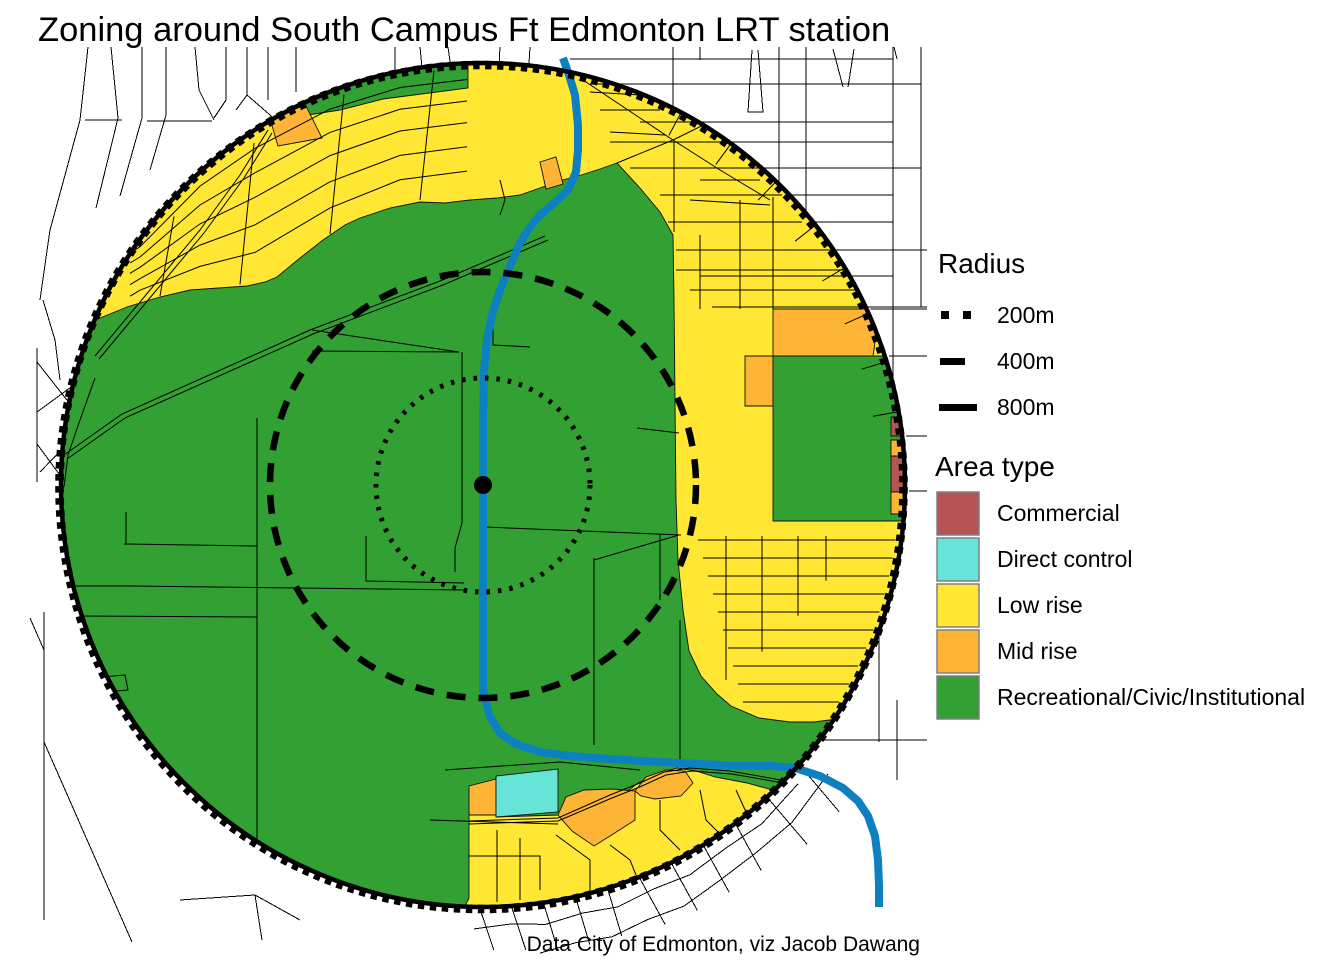 This screenshot has height=965, width=1344. Describe the element at coordinates (1026, 361) in the screenshot. I see `svg-text: 400m` at that location.